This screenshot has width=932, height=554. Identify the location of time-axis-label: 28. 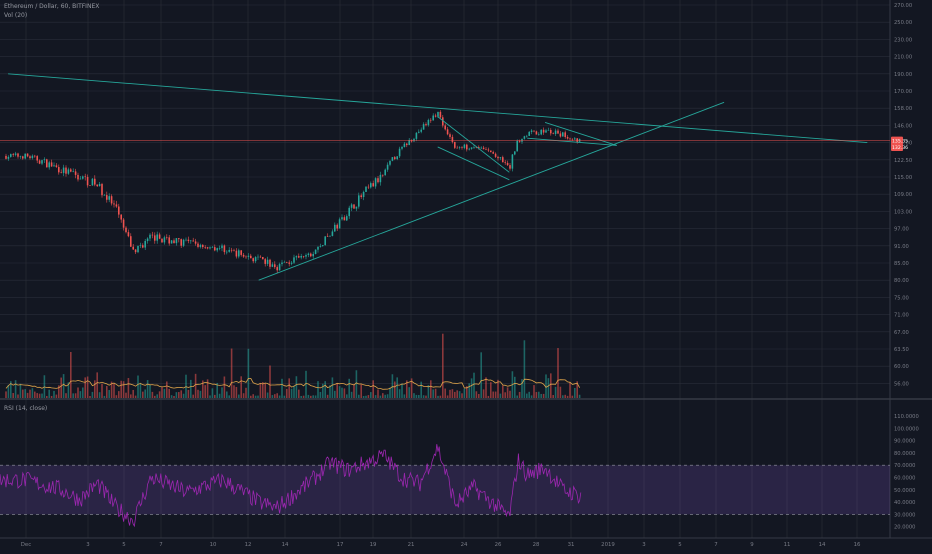
(536, 545).